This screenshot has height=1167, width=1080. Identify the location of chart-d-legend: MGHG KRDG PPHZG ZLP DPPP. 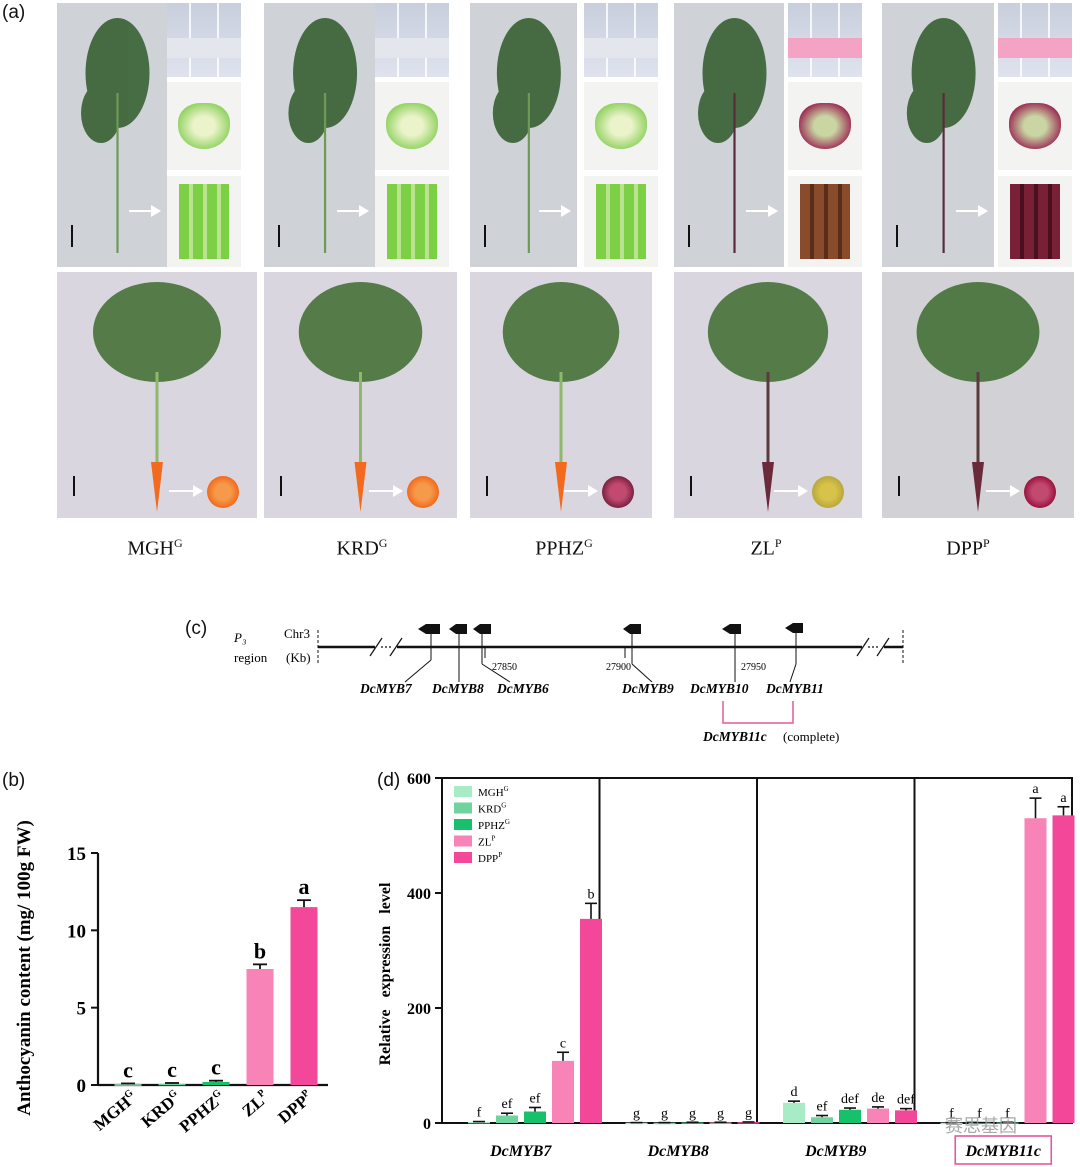
(482, 825).